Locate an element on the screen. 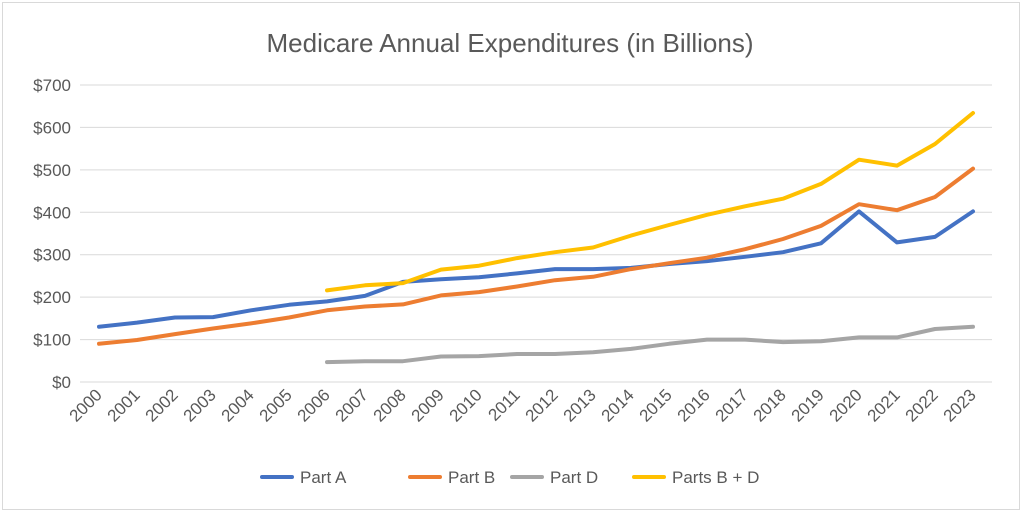 This screenshot has width=1024, height=514. x-tick-label: 2004 is located at coordinates (238, 405).